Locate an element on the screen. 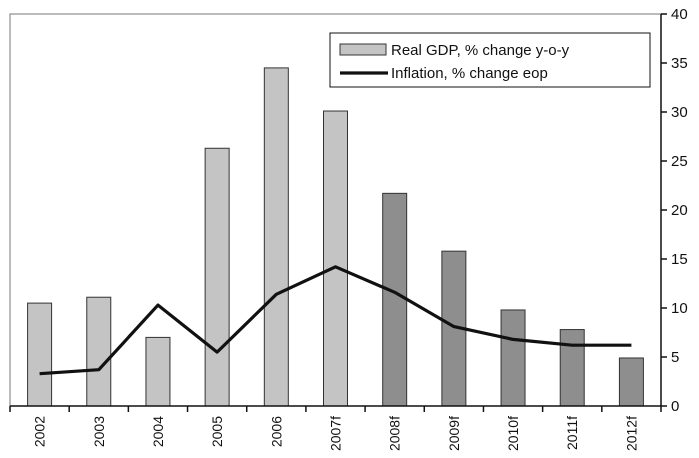  y-axis: 0 5 10 15 20 25 30 35 40 is located at coordinates (674, 210).